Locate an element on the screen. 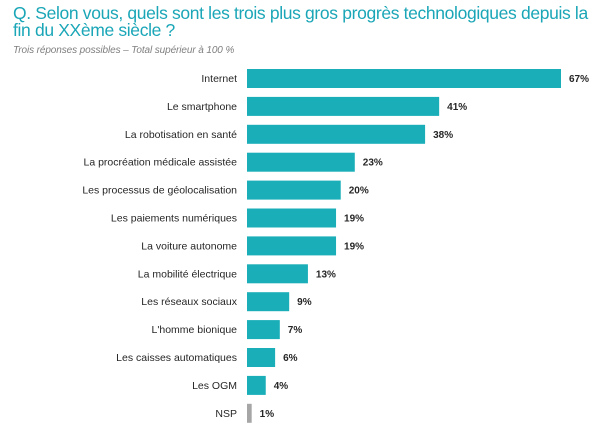 The height and width of the screenshot is (431, 605). category-label: La voiture autonome is located at coordinates (189, 246).